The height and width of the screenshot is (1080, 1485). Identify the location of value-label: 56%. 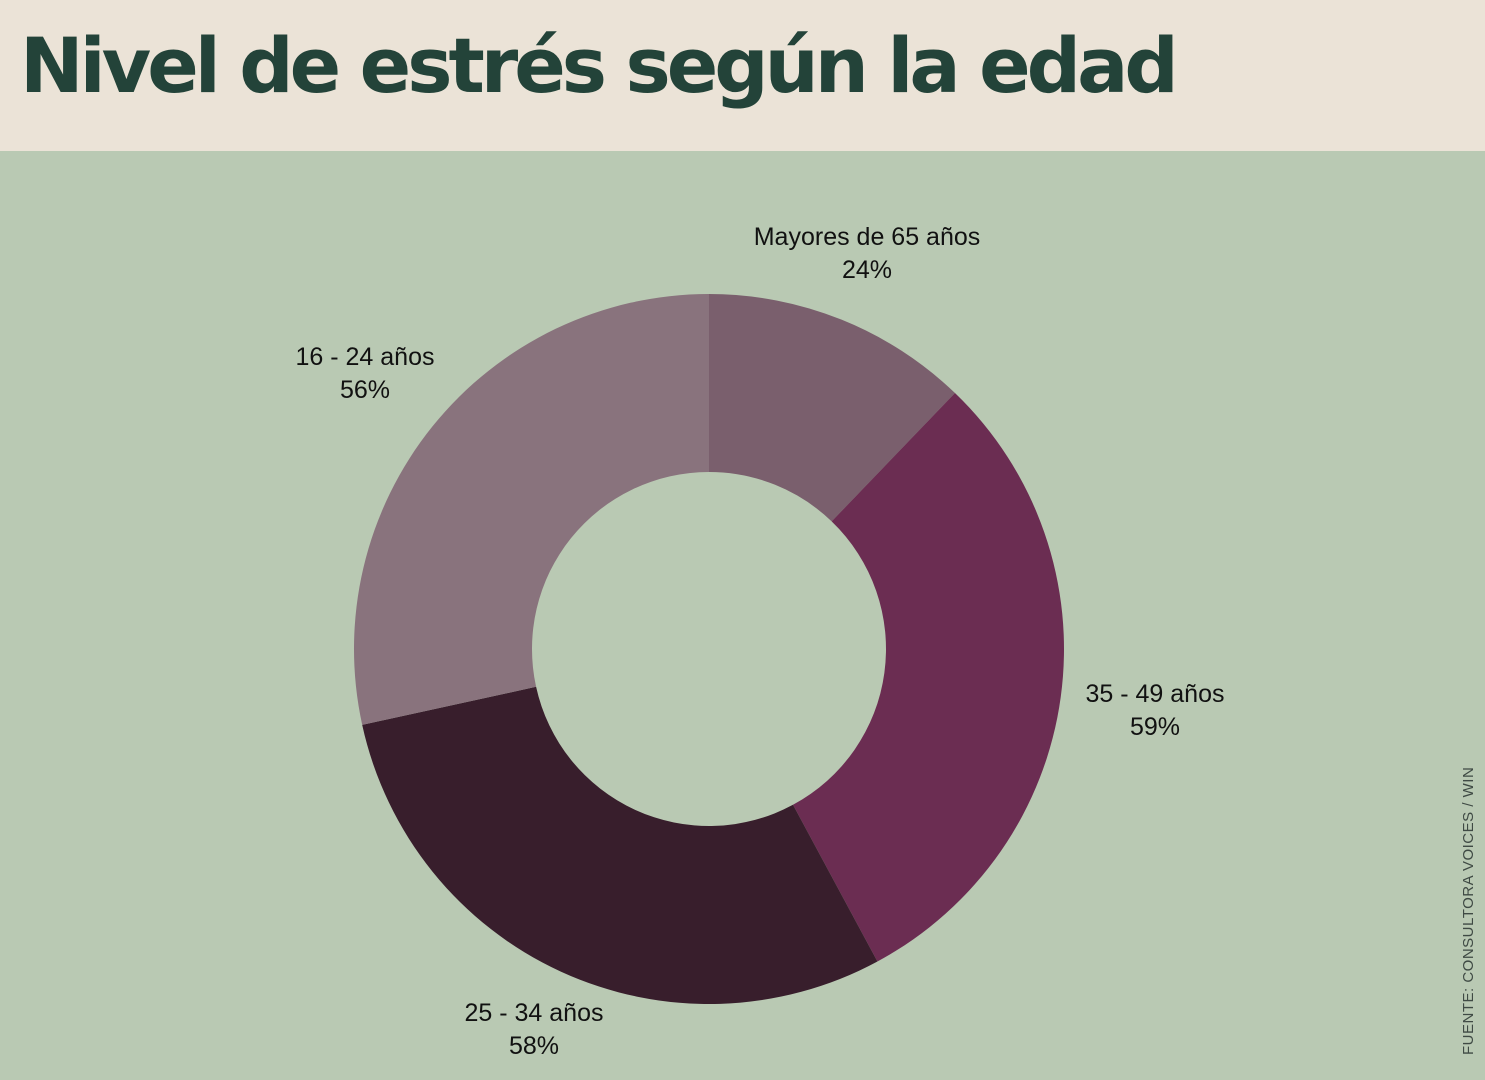
(365, 390).